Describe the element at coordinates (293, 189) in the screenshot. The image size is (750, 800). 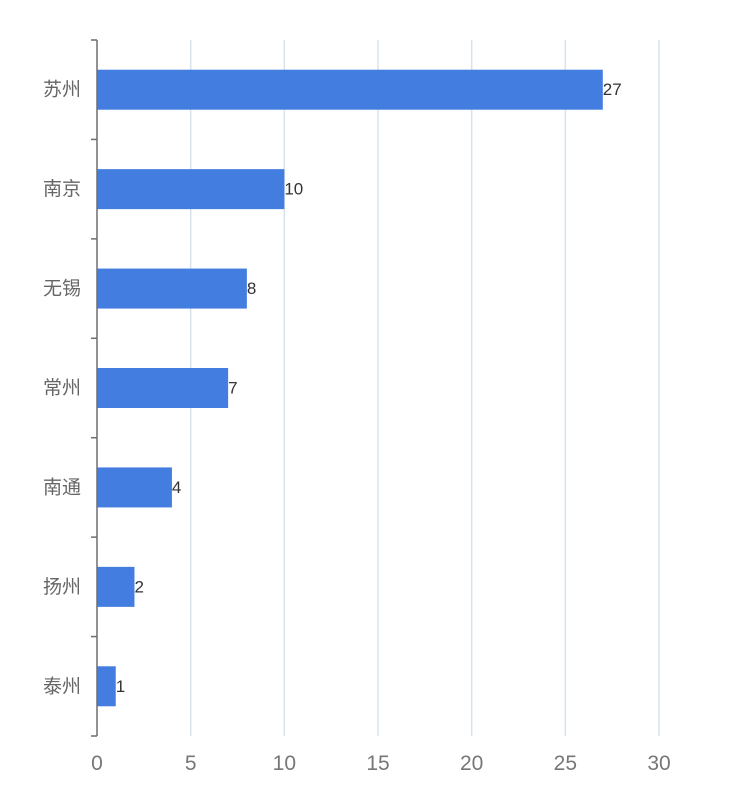
I see `data-label: 10` at that location.